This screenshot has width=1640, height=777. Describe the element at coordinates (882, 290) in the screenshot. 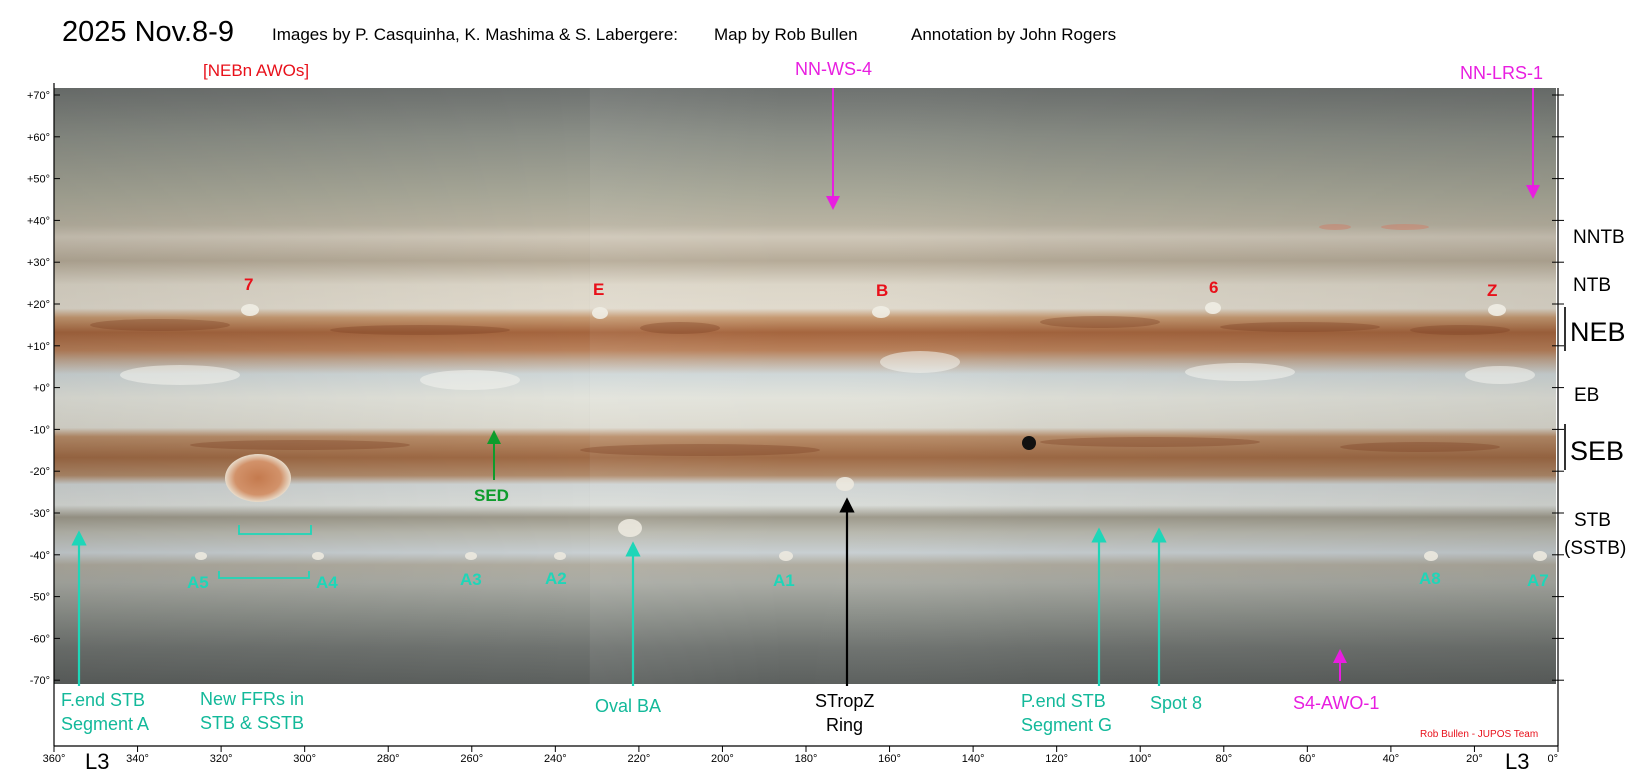

I see `awo-label-b: B` at that location.